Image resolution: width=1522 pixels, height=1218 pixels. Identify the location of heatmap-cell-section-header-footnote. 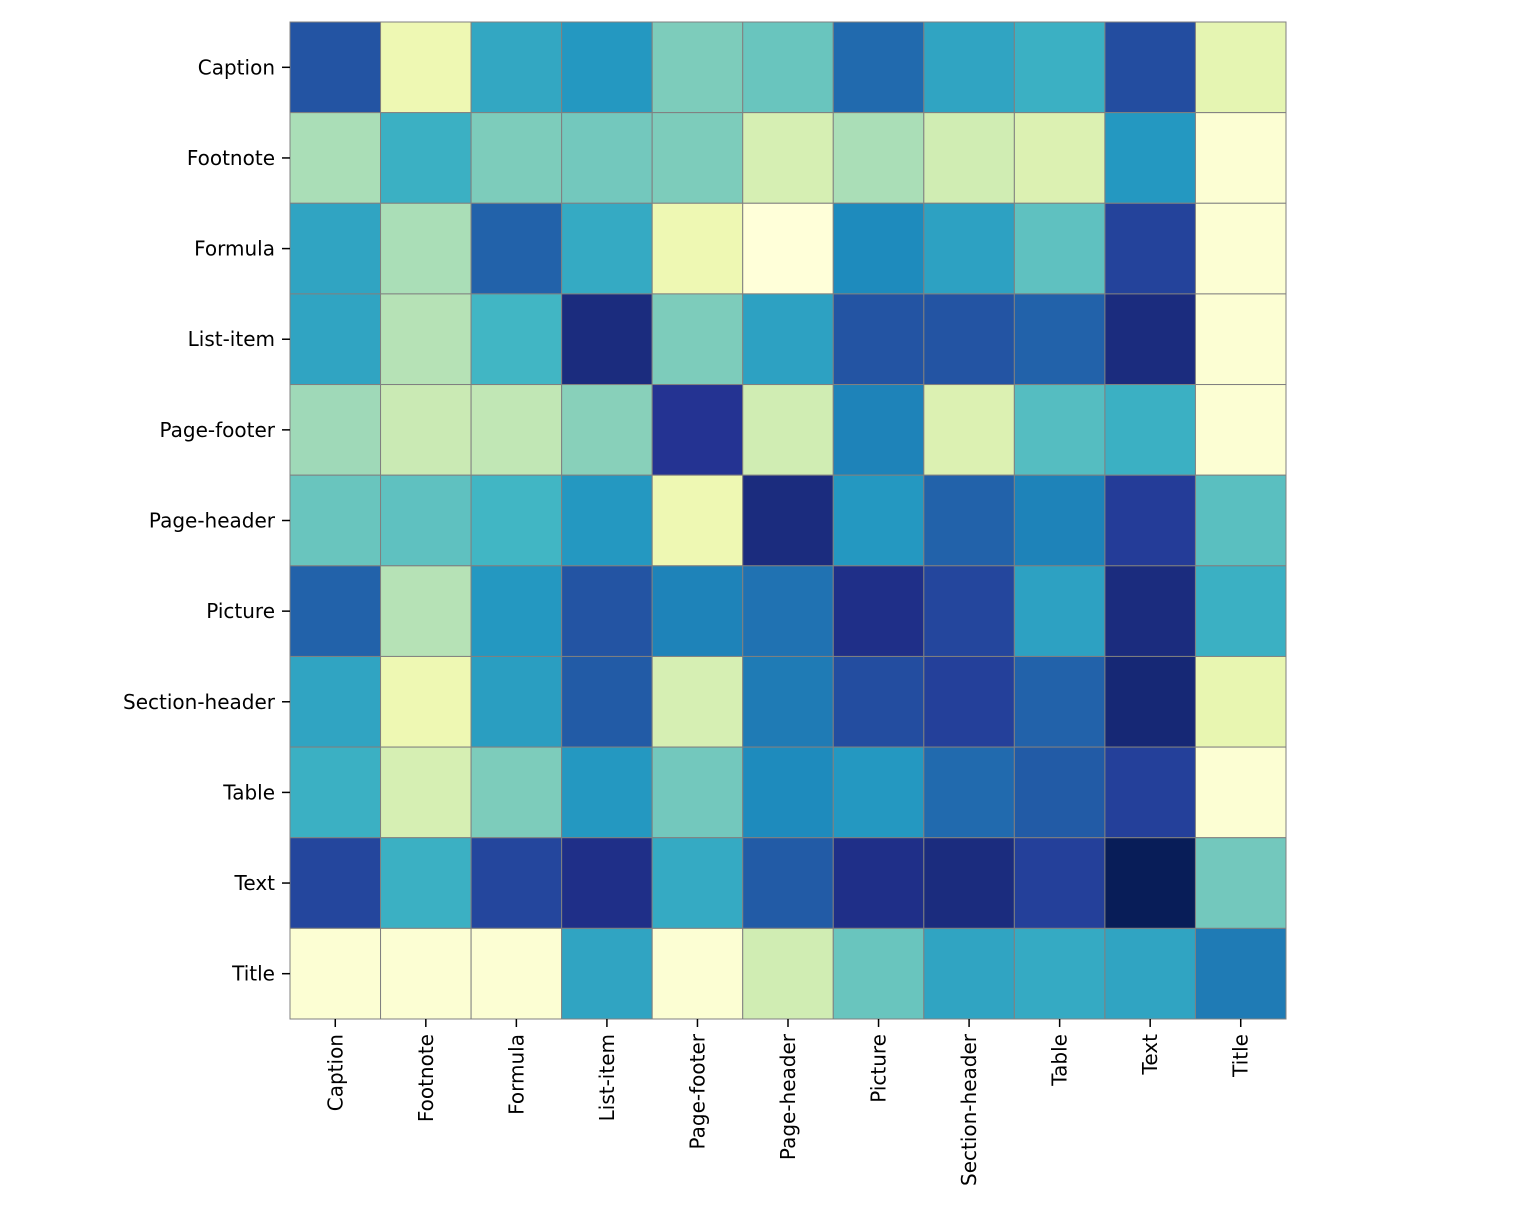
(426, 701).